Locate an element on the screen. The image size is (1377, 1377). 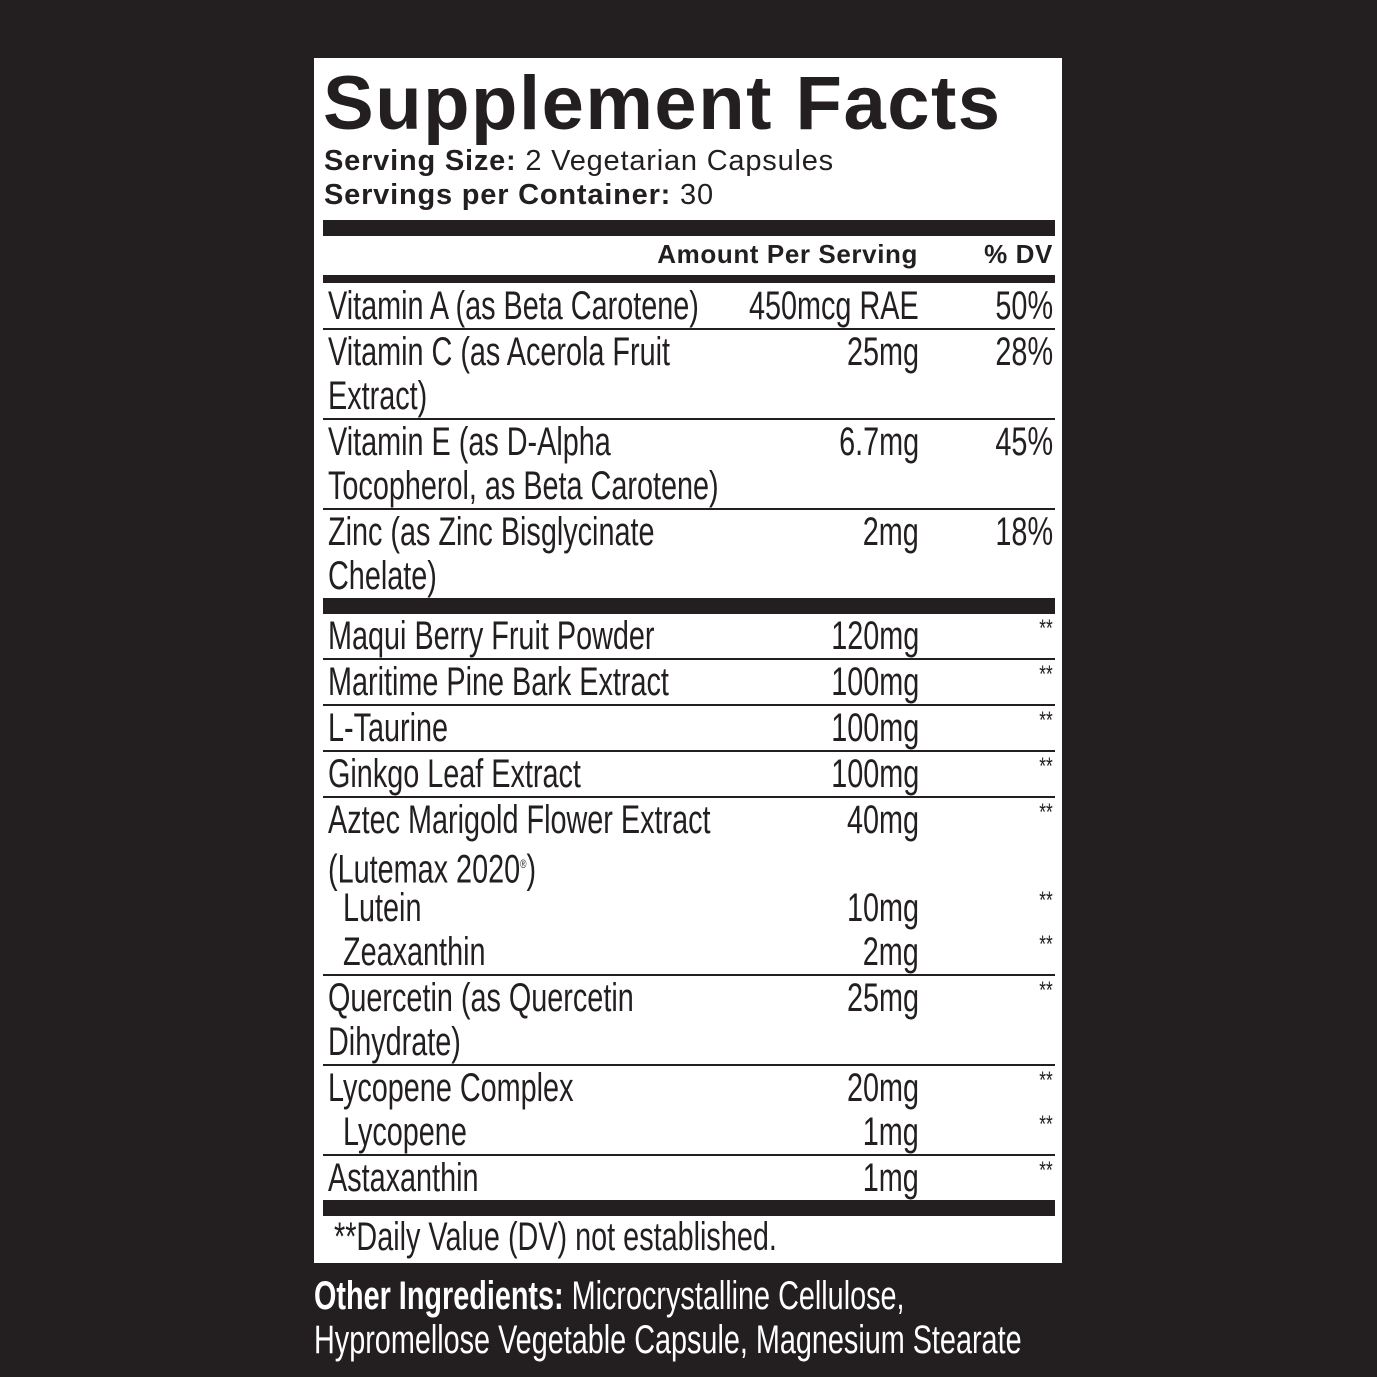
nutrient-row: Maritime Pine Bark Extract 100mg ** is located at coordinates (689, 683).